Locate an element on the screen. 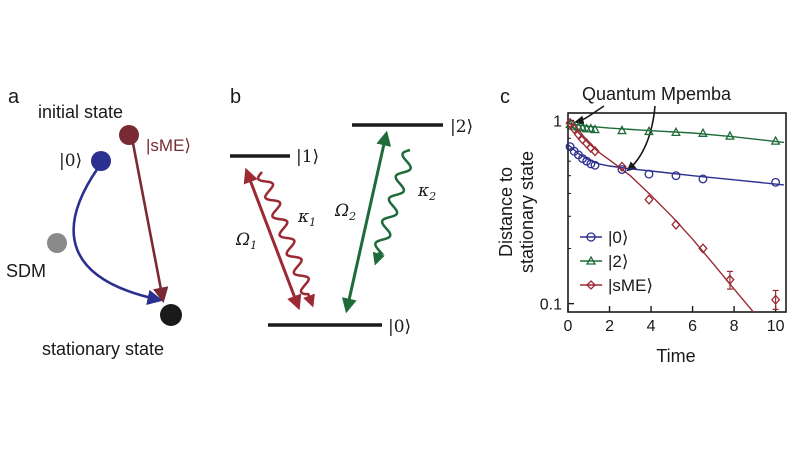  panel-c-letter: c is located at coordinates (505, 97).